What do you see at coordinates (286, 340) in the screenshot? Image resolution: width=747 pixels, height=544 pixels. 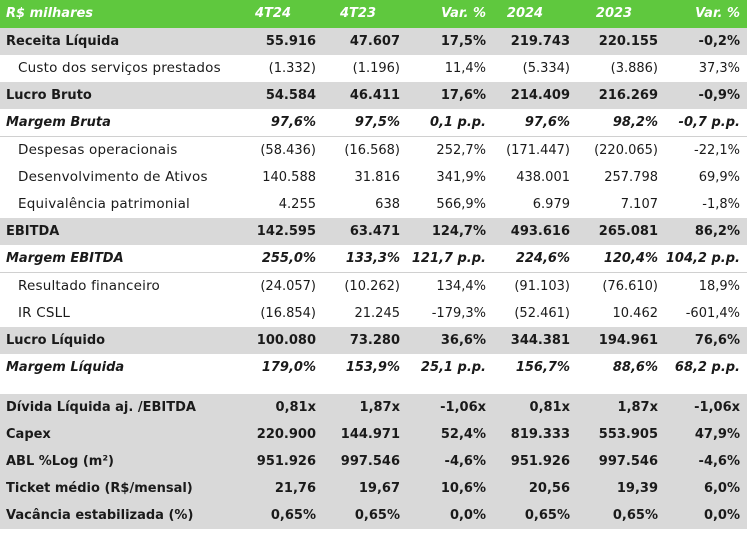 I see `cell-4t24: 100.080` at bounding box center [286, 340].